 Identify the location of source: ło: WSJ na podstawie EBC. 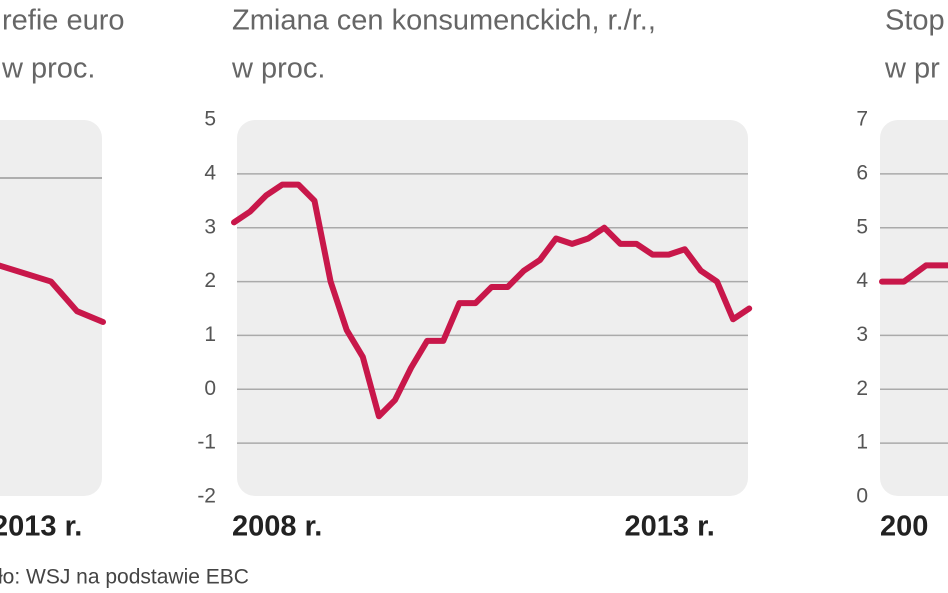
(124, 577).